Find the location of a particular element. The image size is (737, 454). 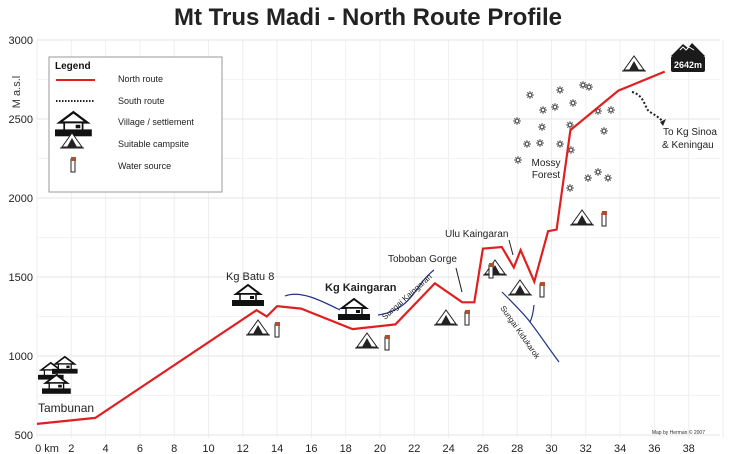

x-tick-label: 24 is located at coordinates (448, 448).